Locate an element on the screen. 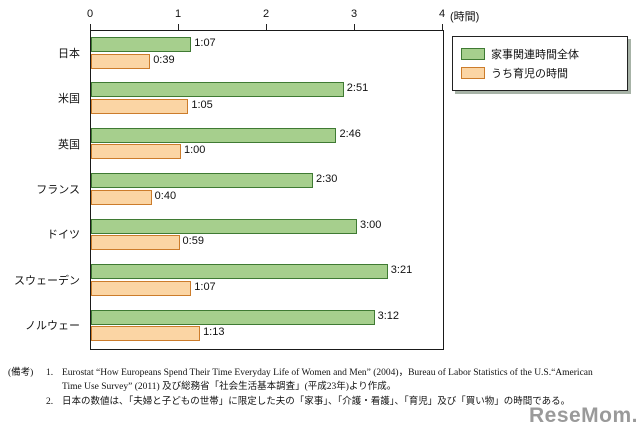 This screenshot has width=640, height=432. country-label-3: フランス is located at coordinates (58, 189).